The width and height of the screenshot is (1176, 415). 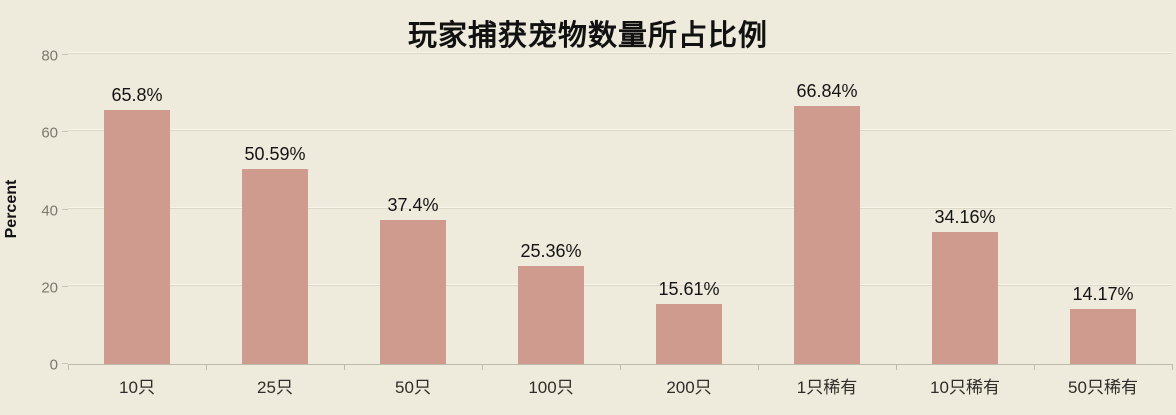 I want to click on bar-value-label: 34.16%, so click(x=965, y=217).